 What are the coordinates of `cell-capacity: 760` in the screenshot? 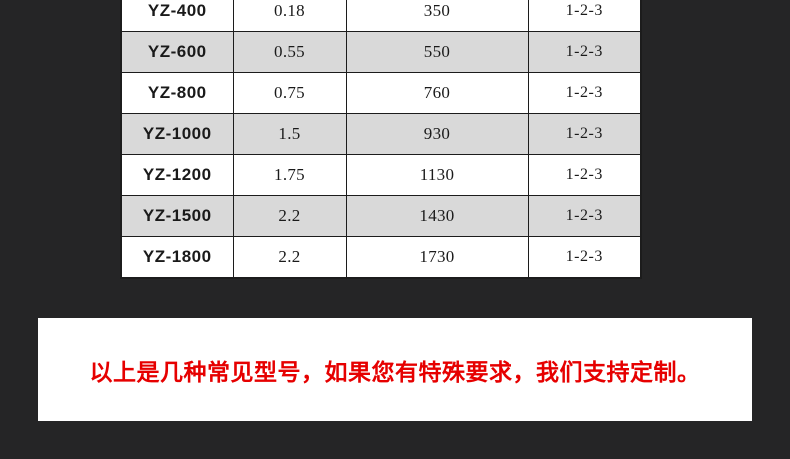 It's located at (437, 93).